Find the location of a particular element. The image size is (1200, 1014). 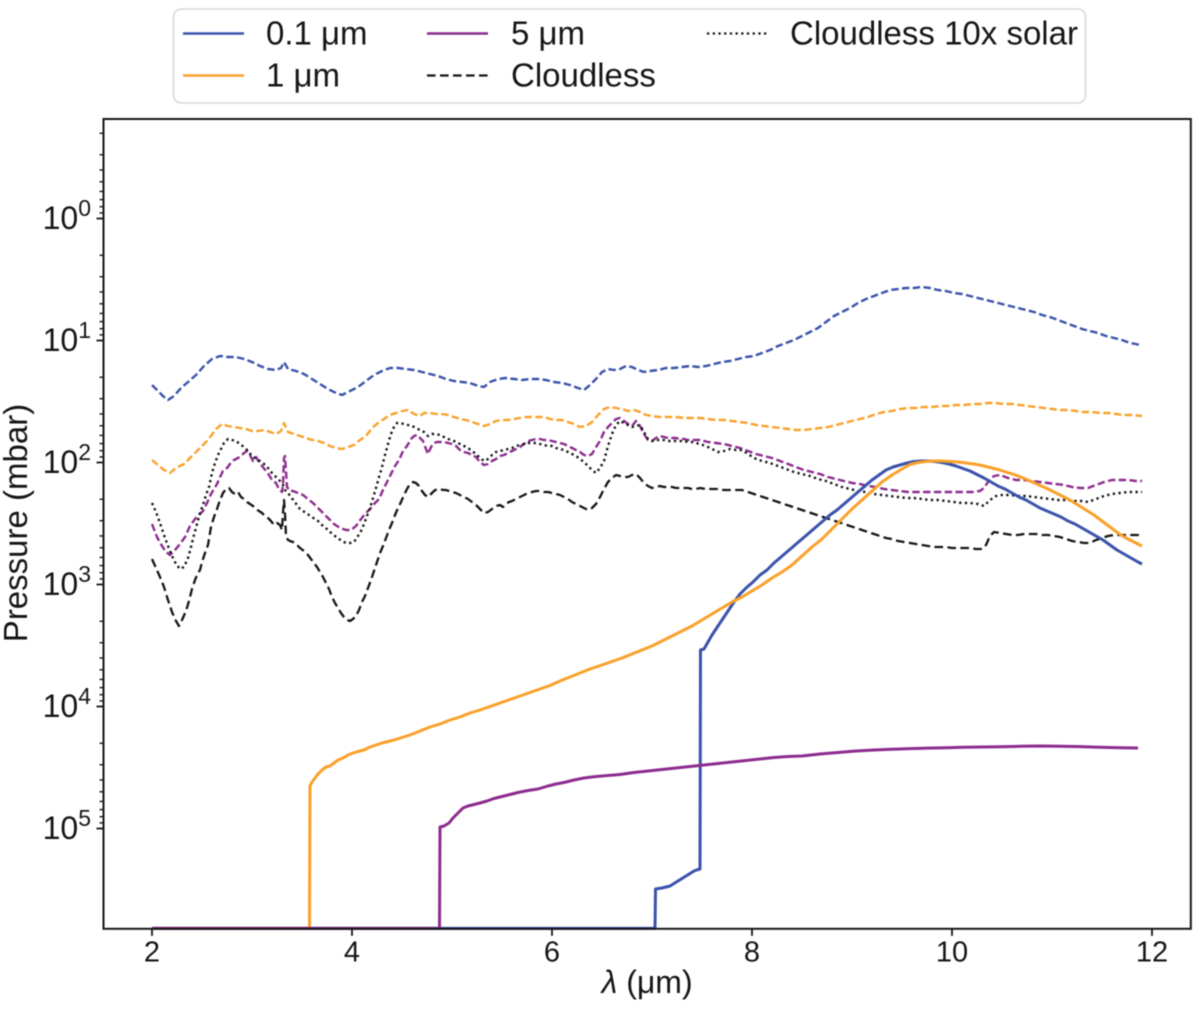

svg-text: 10⁵ is located at coordinates (67, 825).